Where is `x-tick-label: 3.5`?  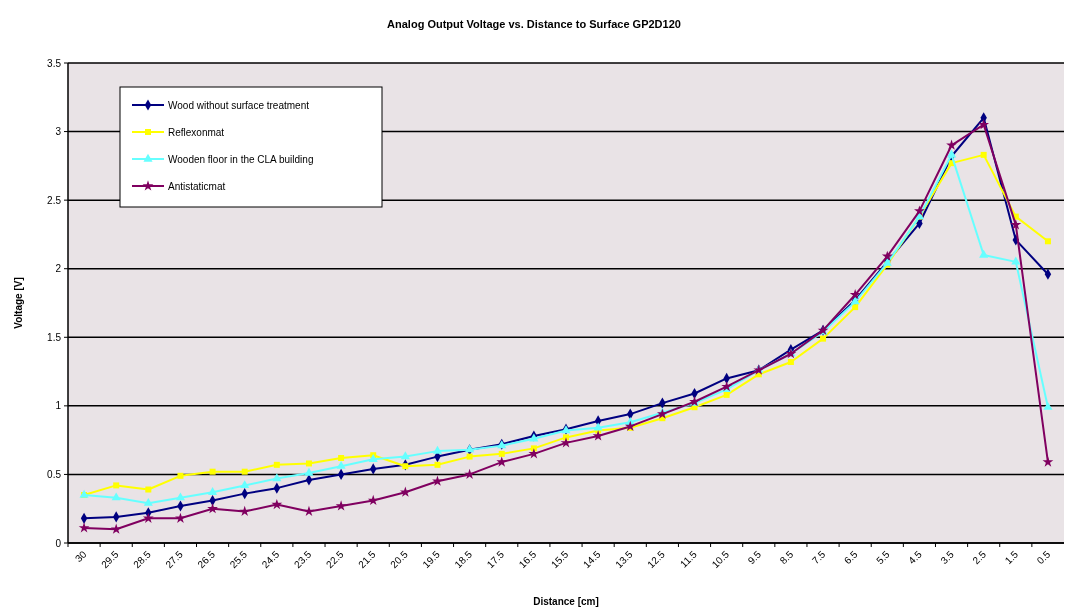
x-tick-label: 3.5 is located at coordinates (947, 557).